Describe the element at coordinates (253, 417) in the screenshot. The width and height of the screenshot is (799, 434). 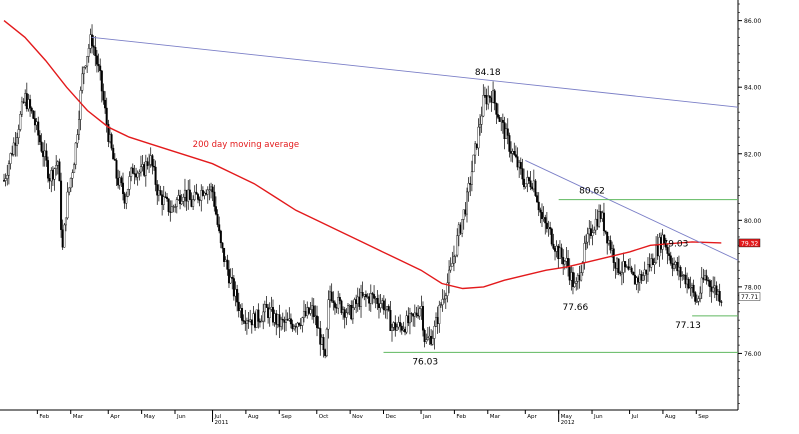
I see `x-tick-label: Aug` at that location.